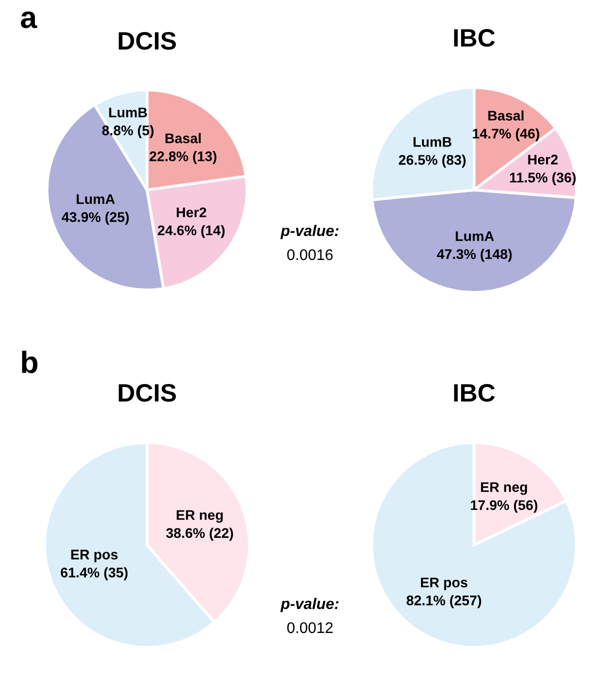  I want to click on data-label: 26.5% (83), so click(432, 161).